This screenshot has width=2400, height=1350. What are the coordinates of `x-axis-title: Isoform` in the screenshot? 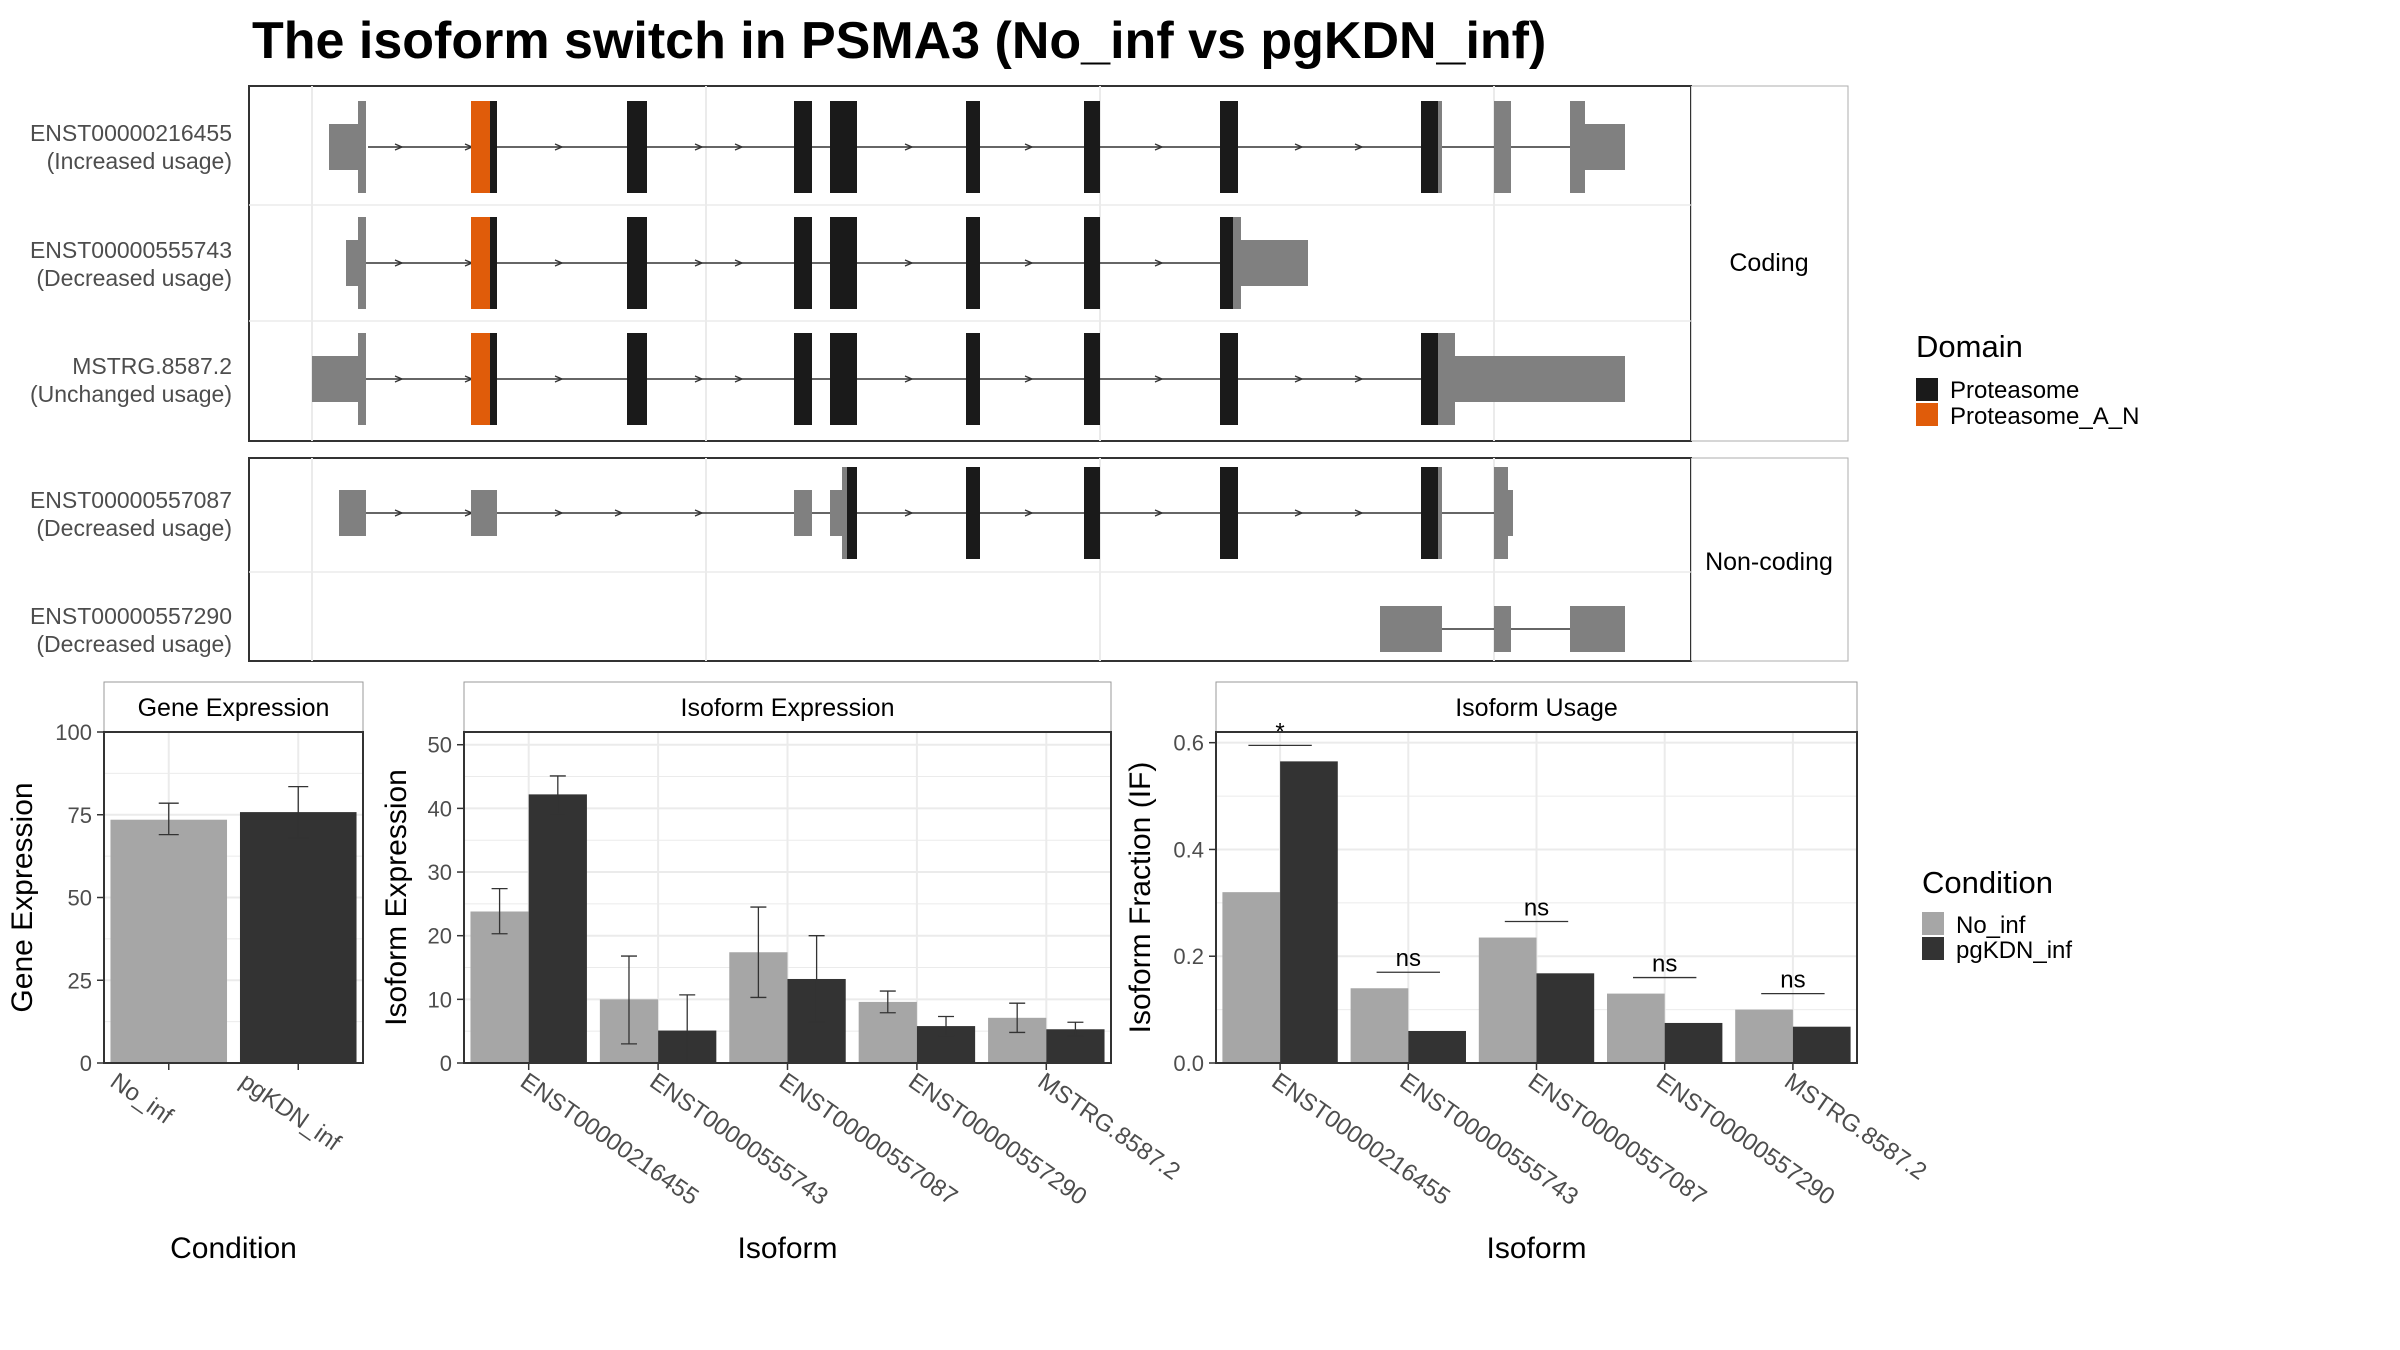 It's located at (787, 1248).